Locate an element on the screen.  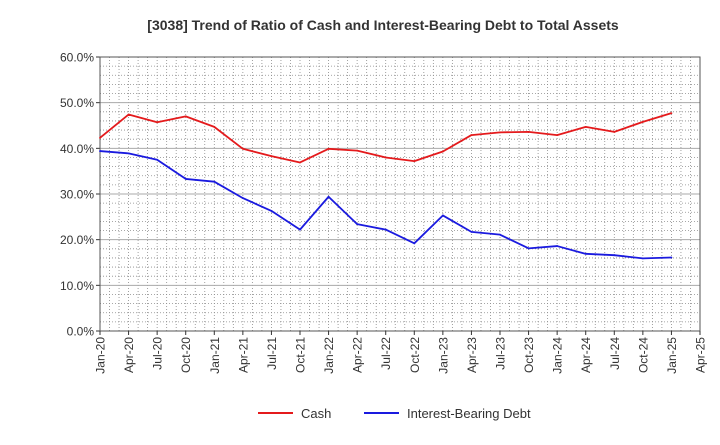
y-tick-label: 30.0% is located at coordinates (77, 195).